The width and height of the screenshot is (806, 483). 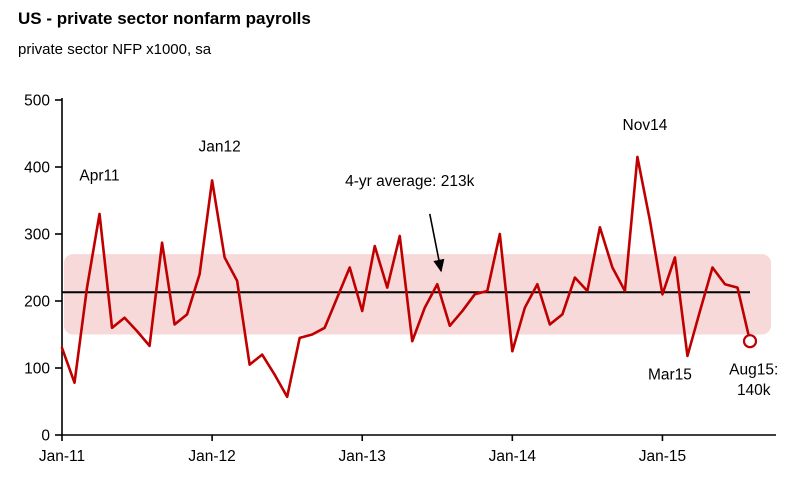 I want to click on x-tick-label: Jan-14, so click(x=513, y=456).